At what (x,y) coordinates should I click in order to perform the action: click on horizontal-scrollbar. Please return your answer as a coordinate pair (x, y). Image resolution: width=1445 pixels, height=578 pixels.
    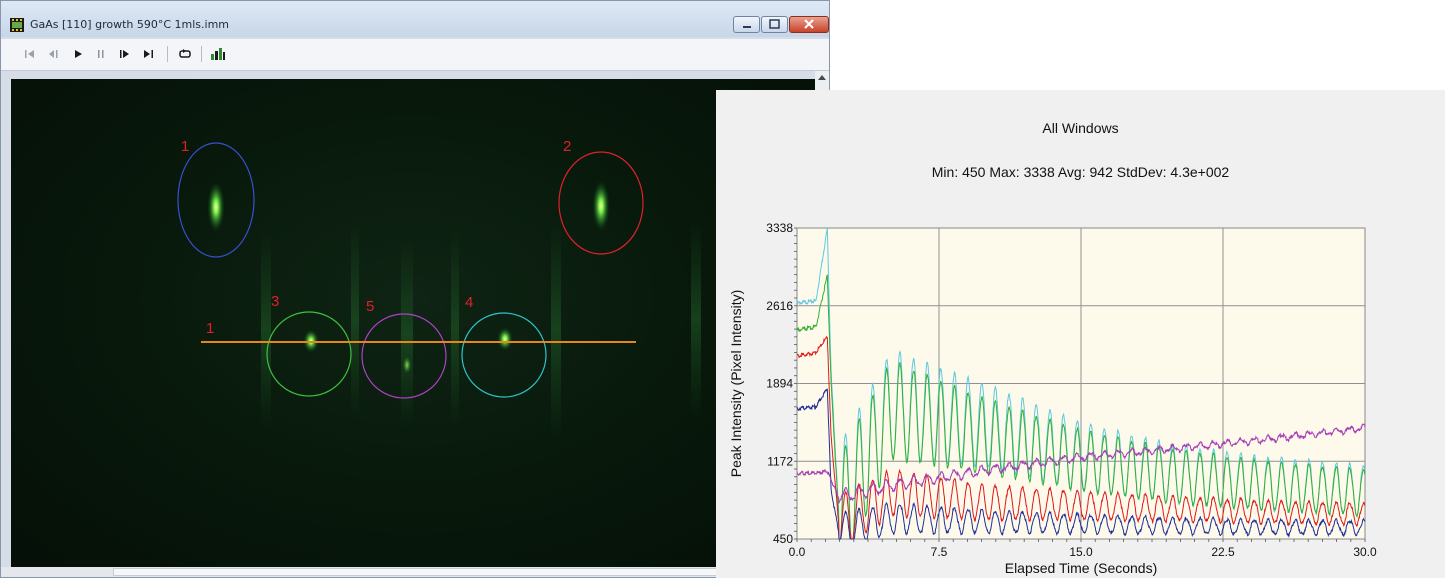
    Looking at the image, I should click on (408, 572).